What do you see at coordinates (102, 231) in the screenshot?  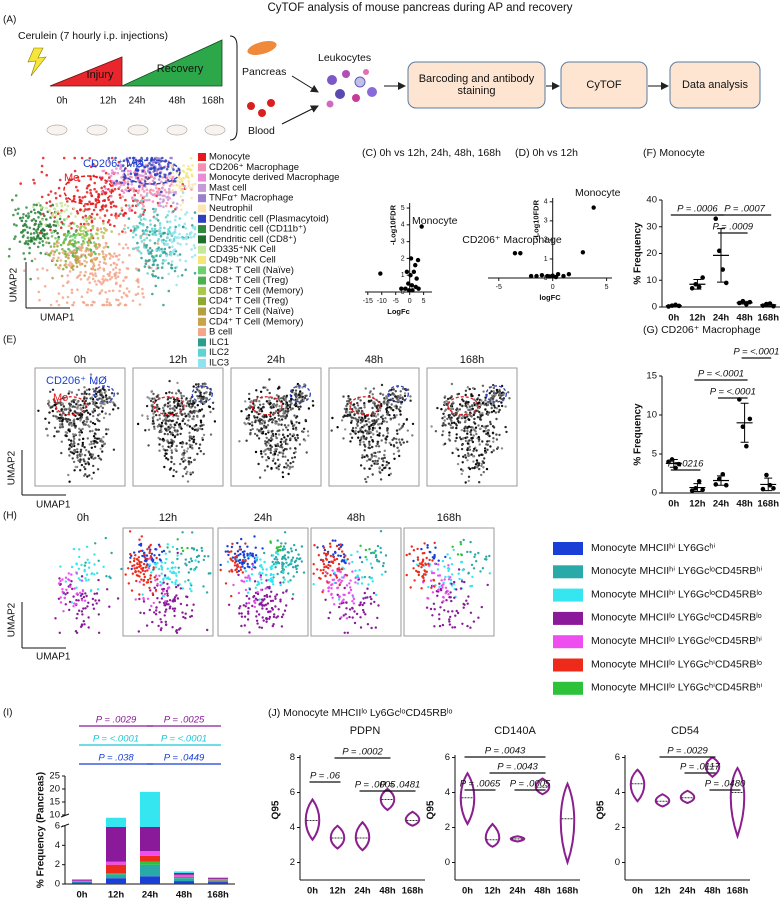 I see `umap-cloud` at bounding box center [102, 231].